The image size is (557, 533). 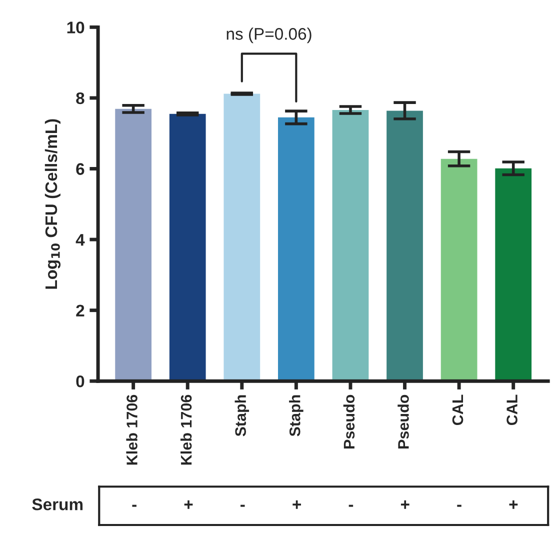 I want to click on y-tick-label: 10, so click(x=75, y=28).